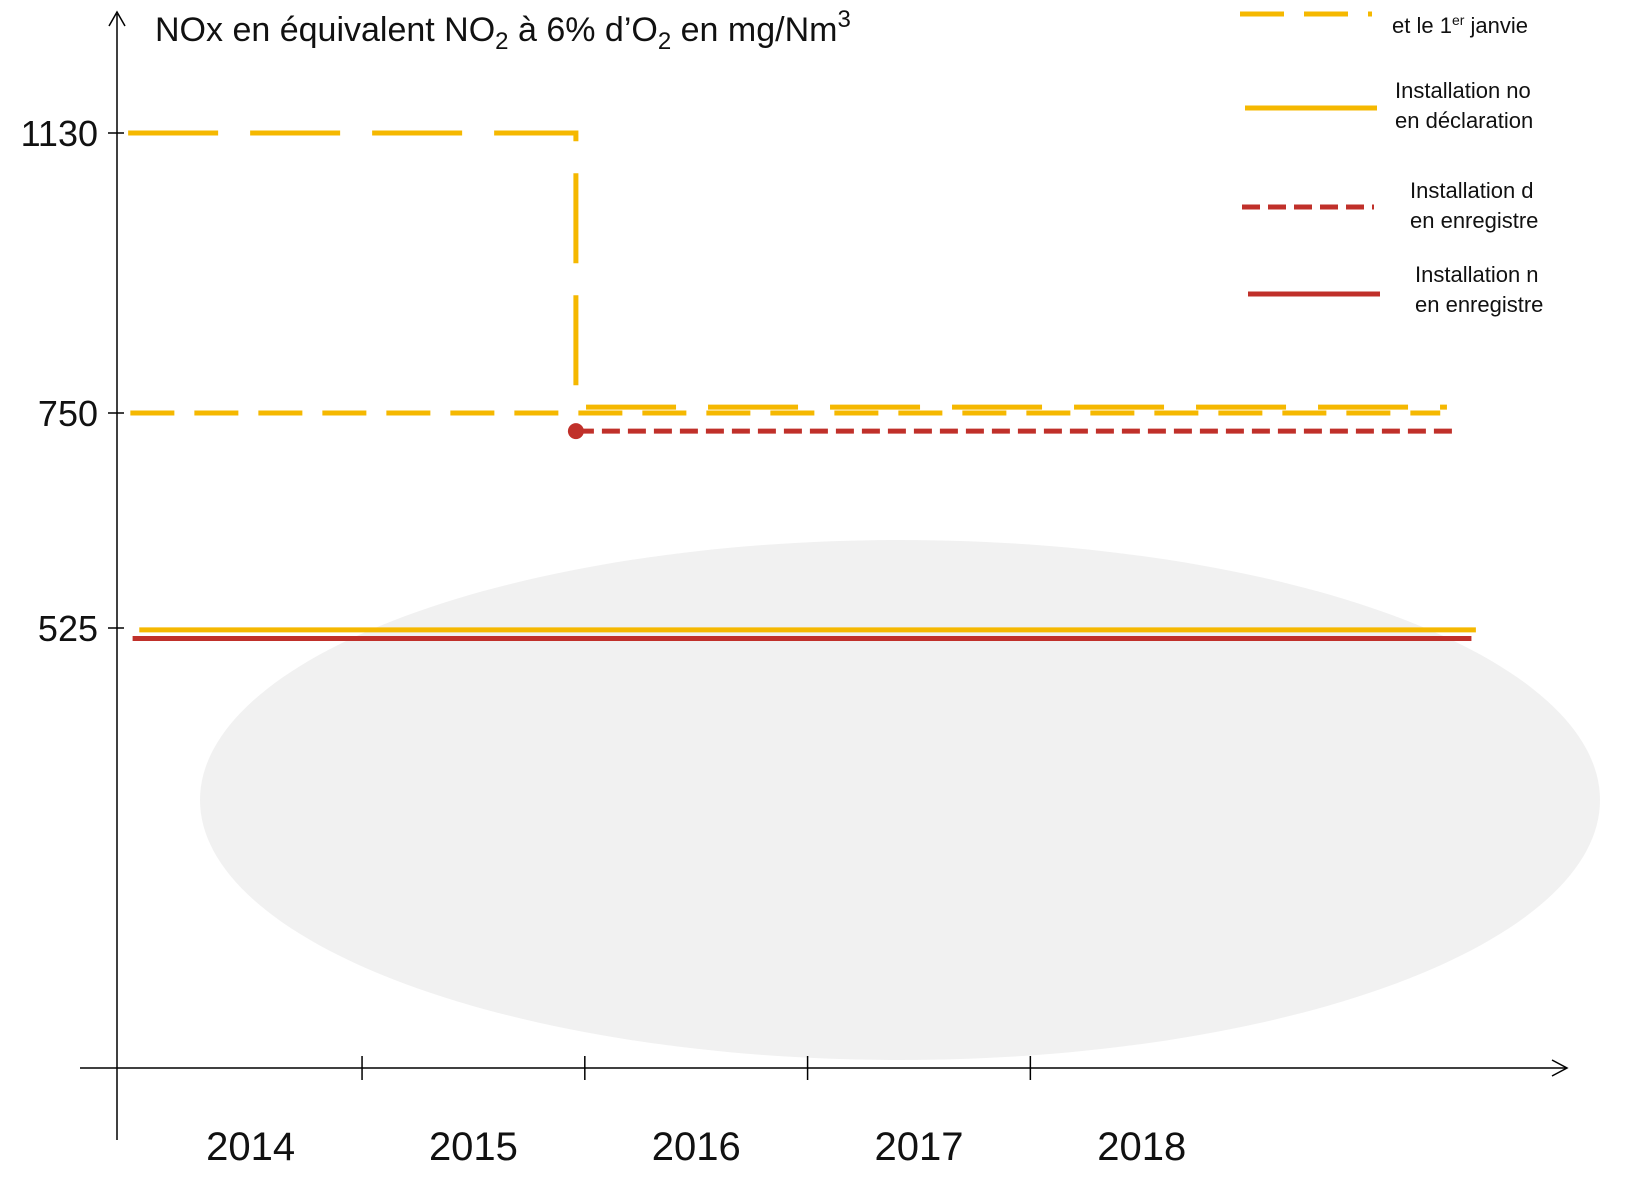 The width and height of the screenshot is (1629, 1187). What do you see at coordinates (68, 413) in the screenshot?
I see `y-tick-label: 750` at bounding box center [68, 413].